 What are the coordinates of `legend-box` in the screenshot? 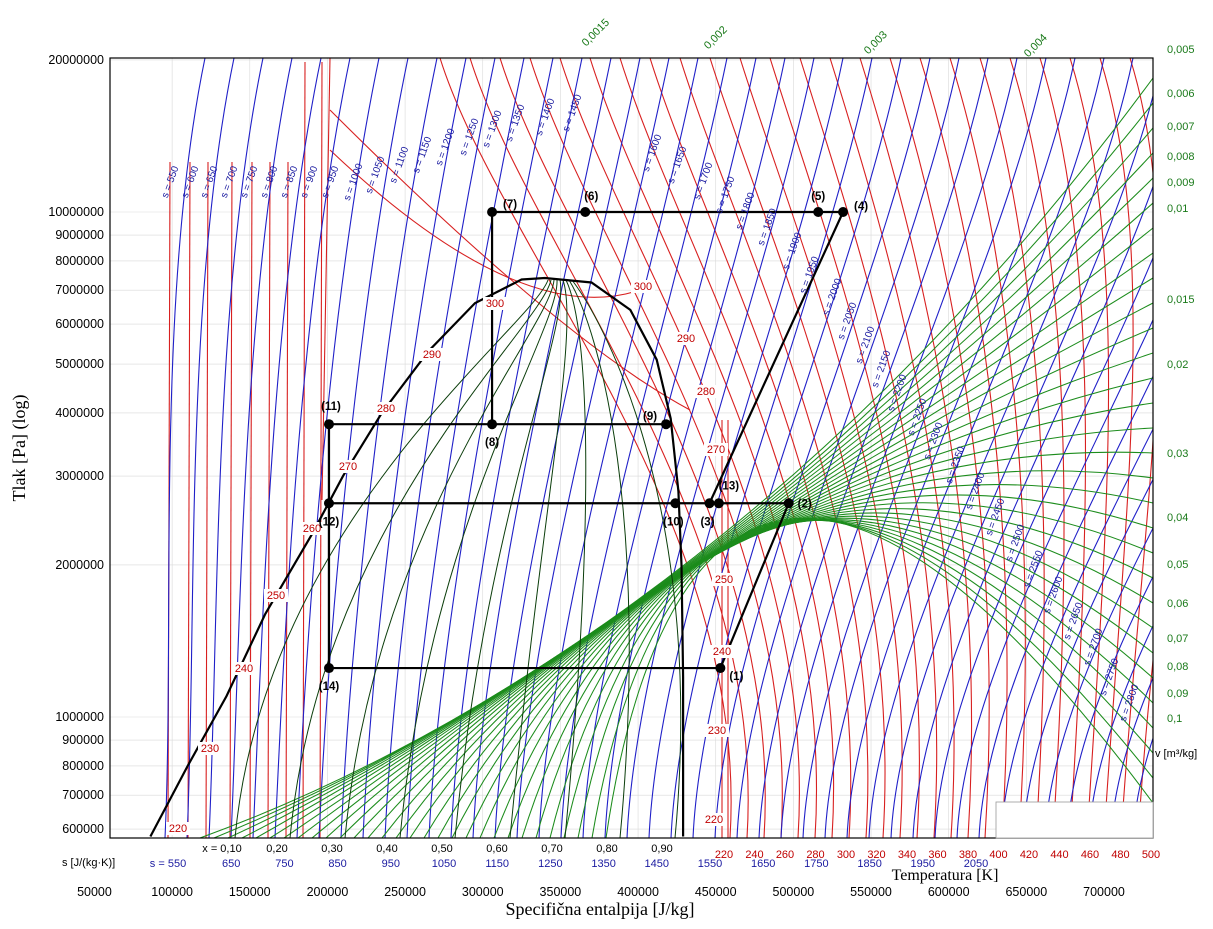 It's located at (1074, 820).